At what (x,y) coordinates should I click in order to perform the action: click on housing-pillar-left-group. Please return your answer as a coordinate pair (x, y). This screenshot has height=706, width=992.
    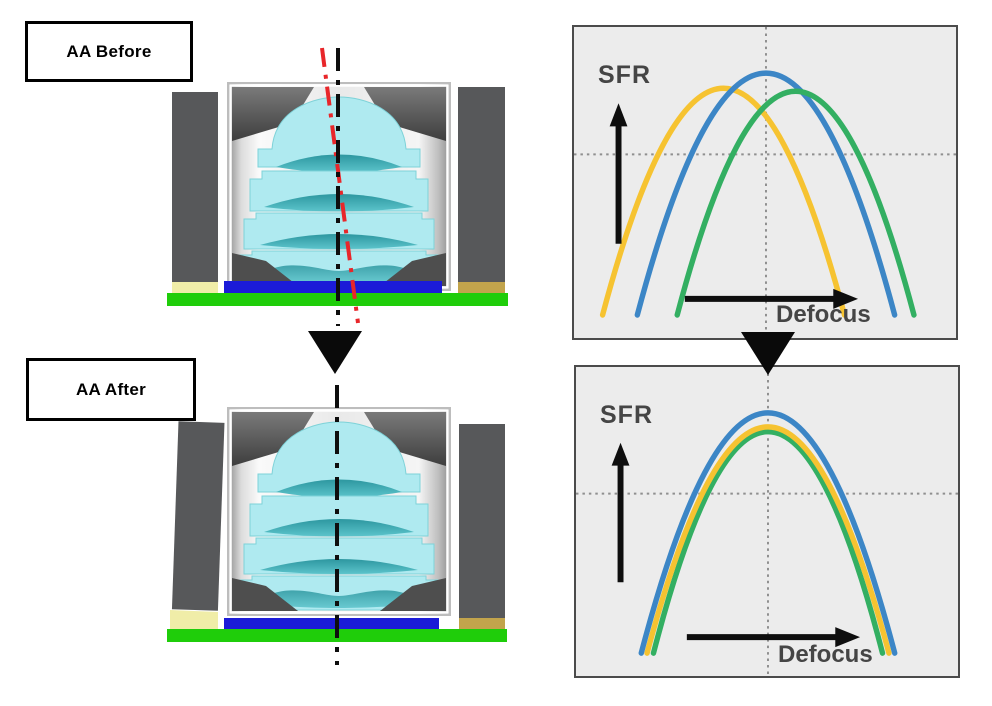
    Looking at the image, I should click on (198, 516).